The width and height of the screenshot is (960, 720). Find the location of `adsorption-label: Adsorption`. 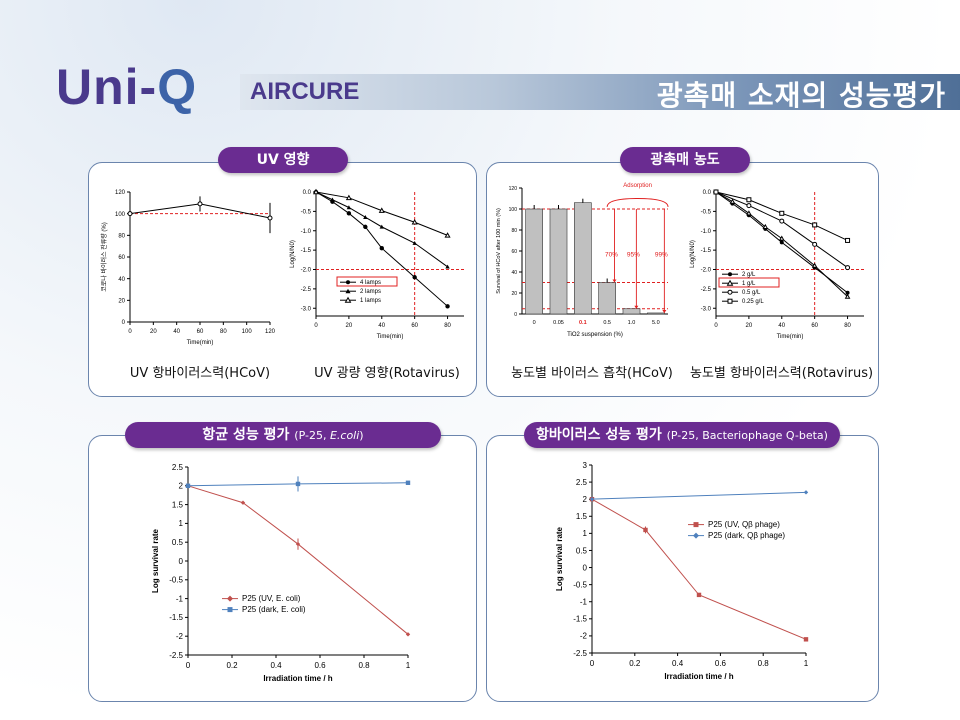

adsorption-label: Adsorption is located at coordinates (637, 186).